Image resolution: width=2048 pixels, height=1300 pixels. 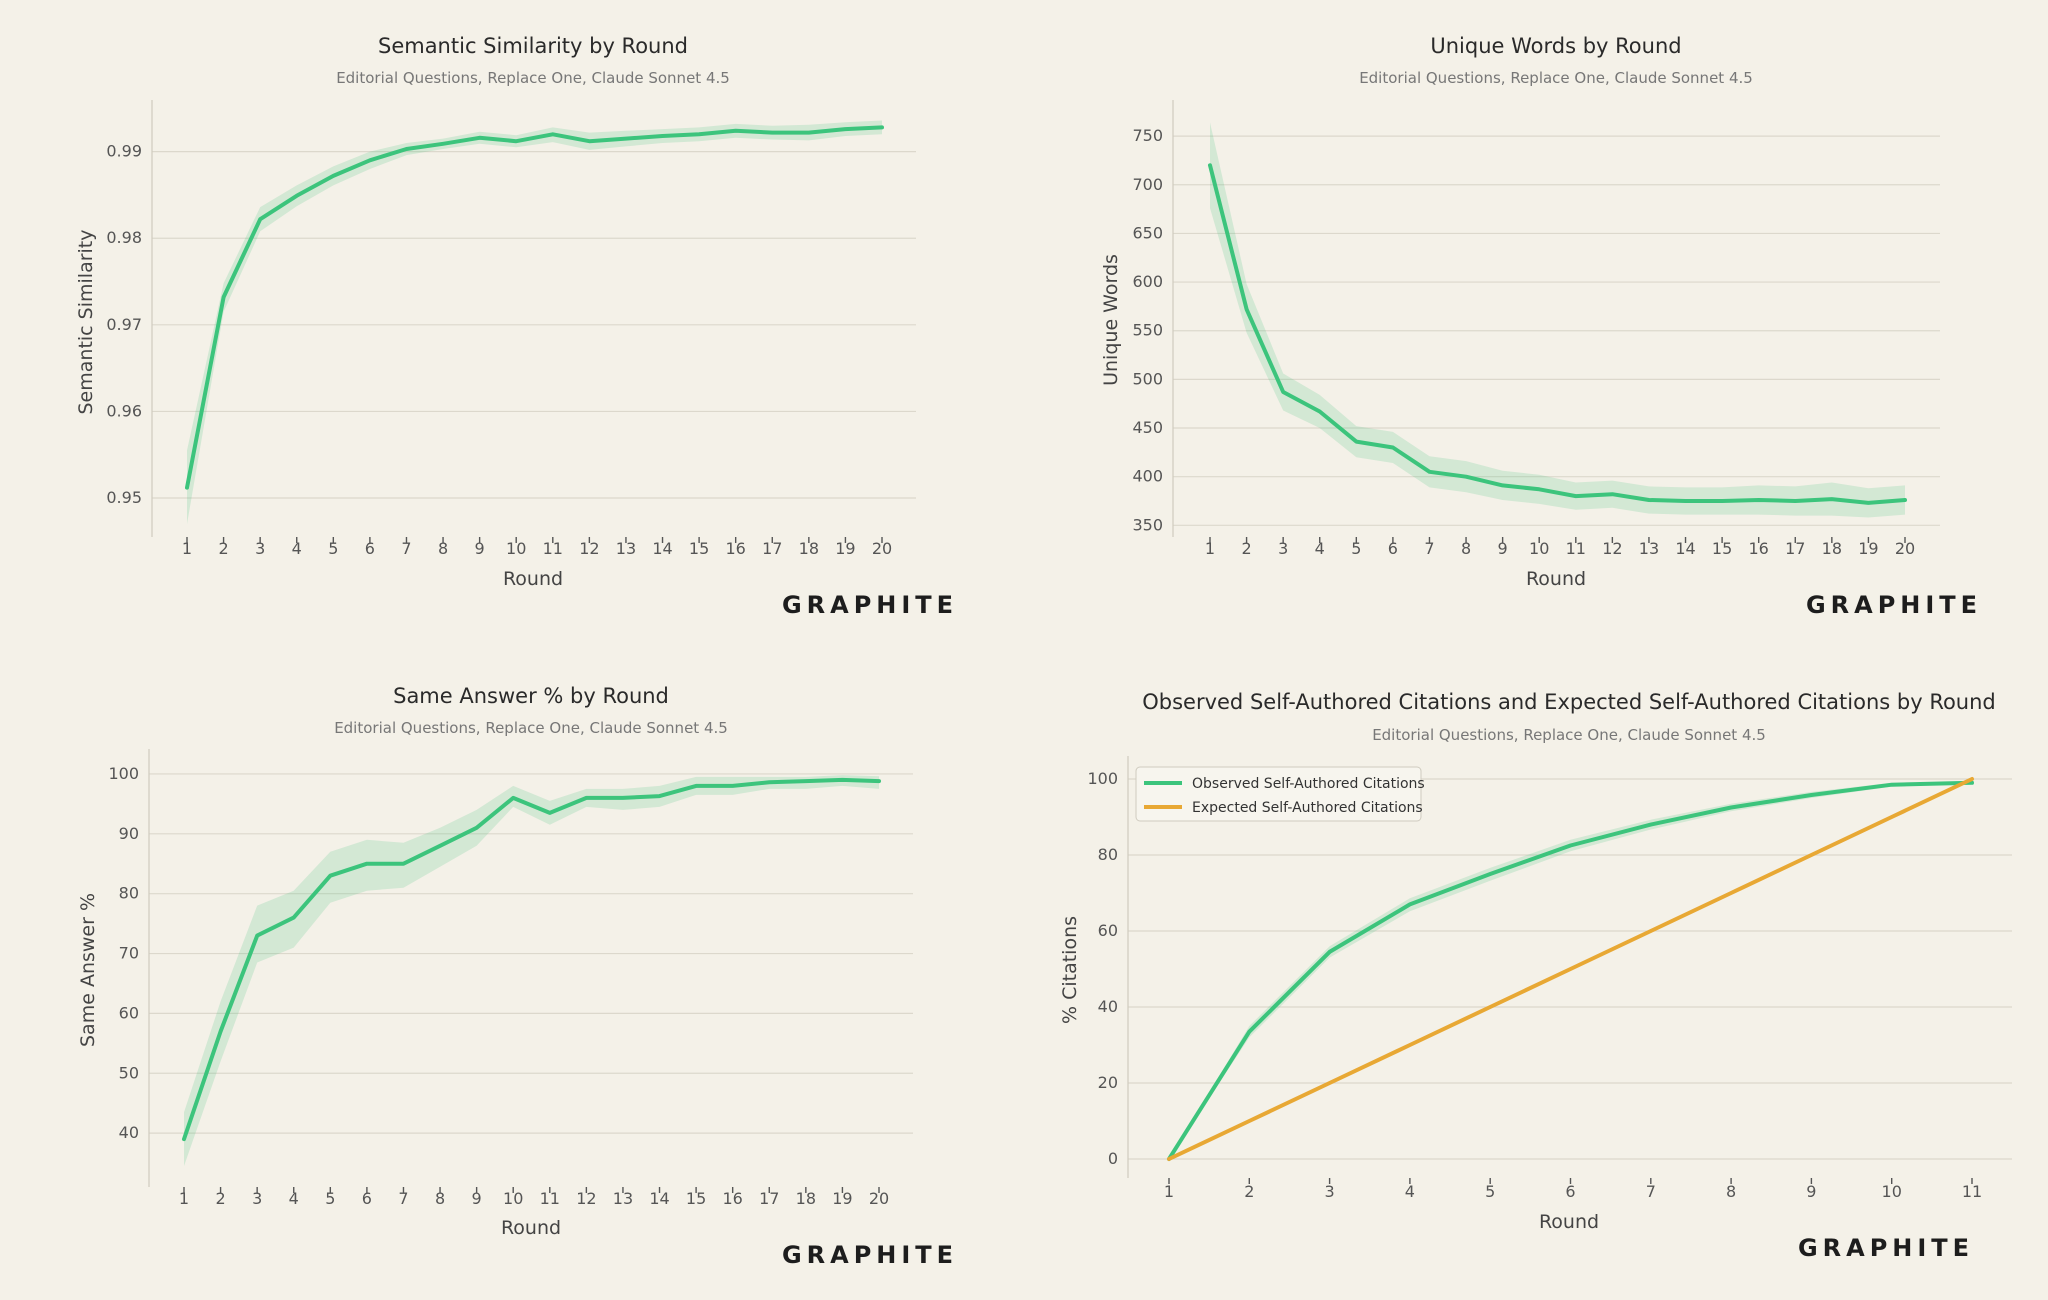 What do you see at coordinates (129, 953) in the screenshot?
I see `y-tick-label: 70` at bounding box center [129, 953].